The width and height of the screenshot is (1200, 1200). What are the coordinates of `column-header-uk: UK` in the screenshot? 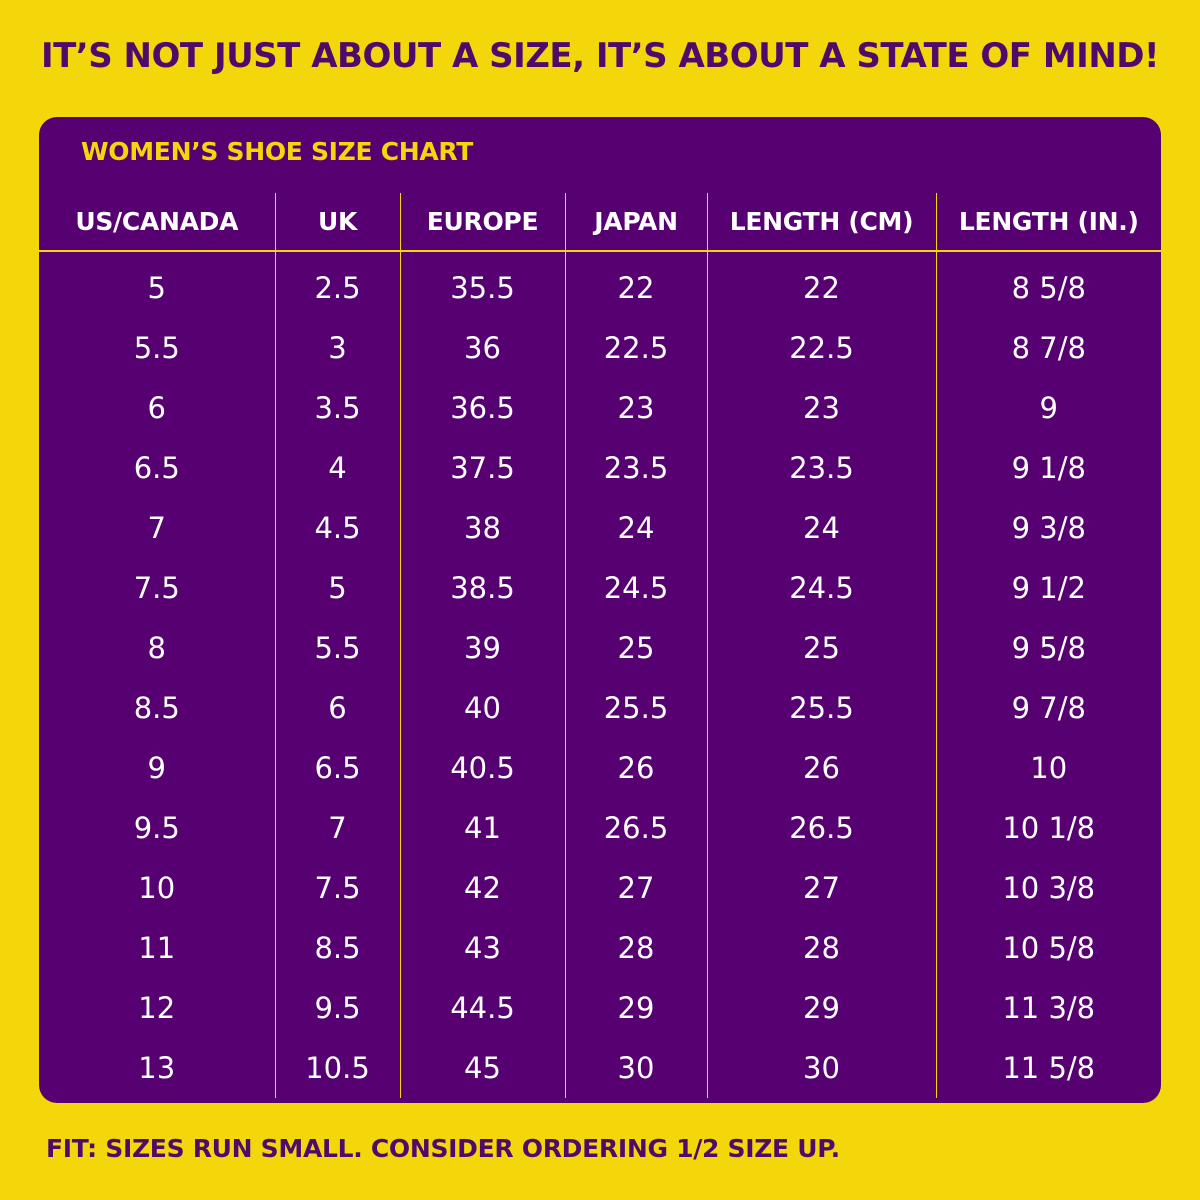 It's located at (337, 222).